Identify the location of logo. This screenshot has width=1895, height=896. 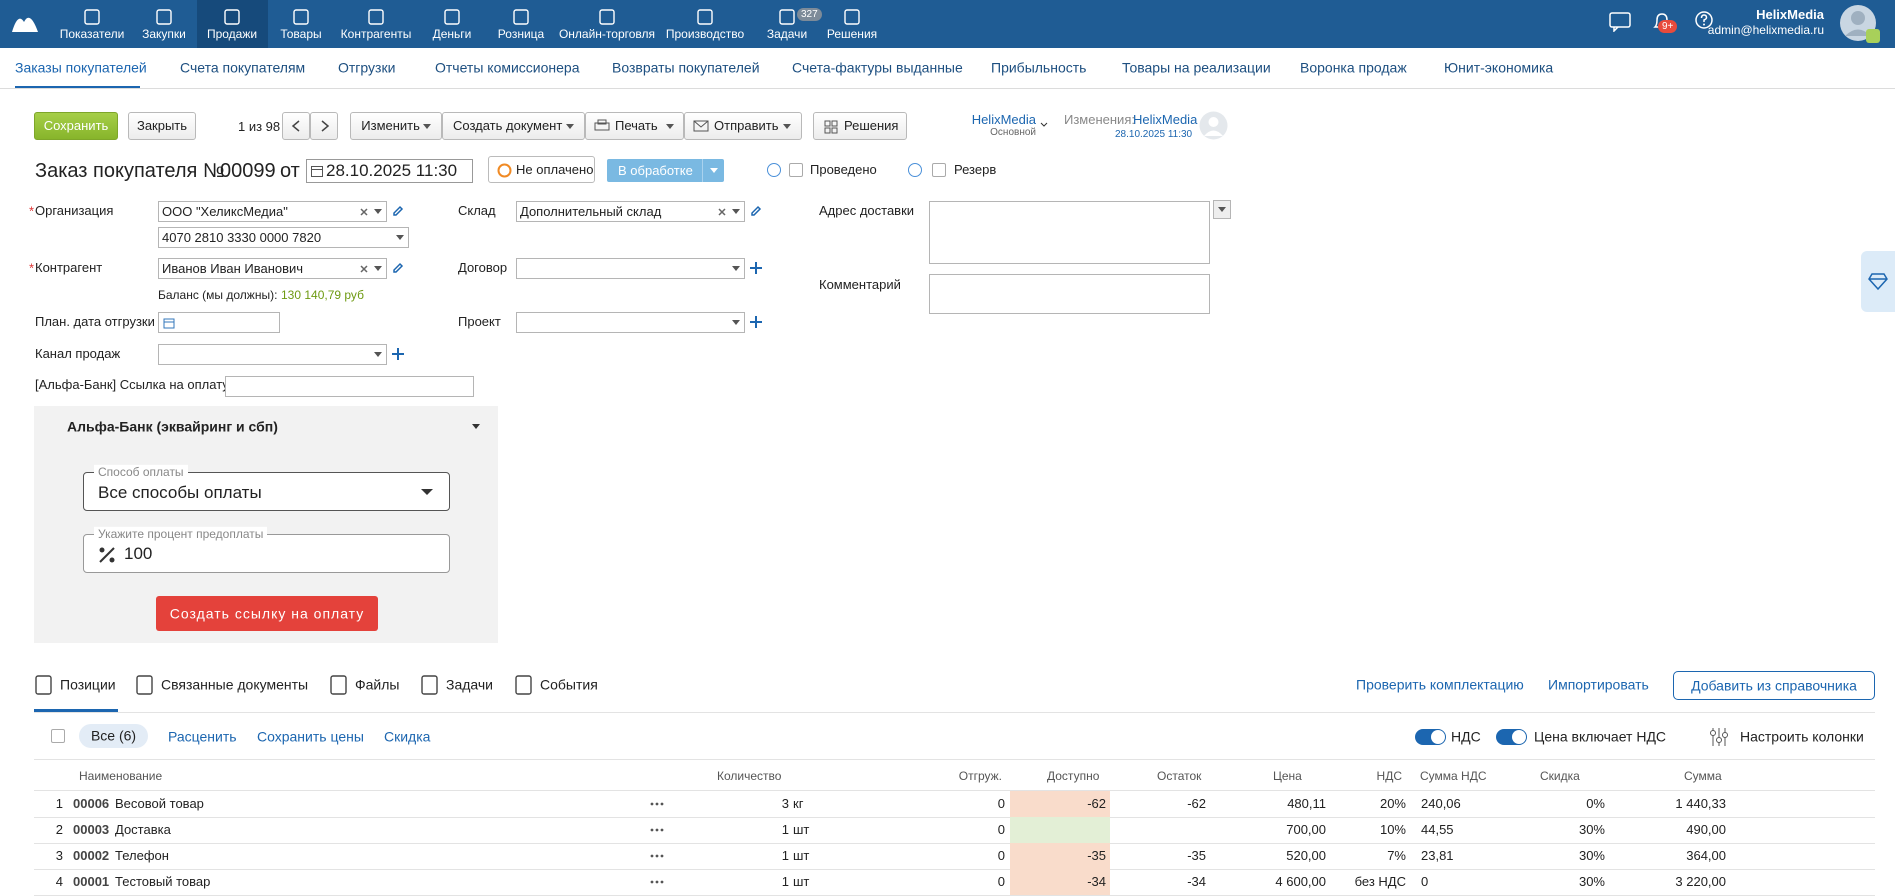
(25, 22).